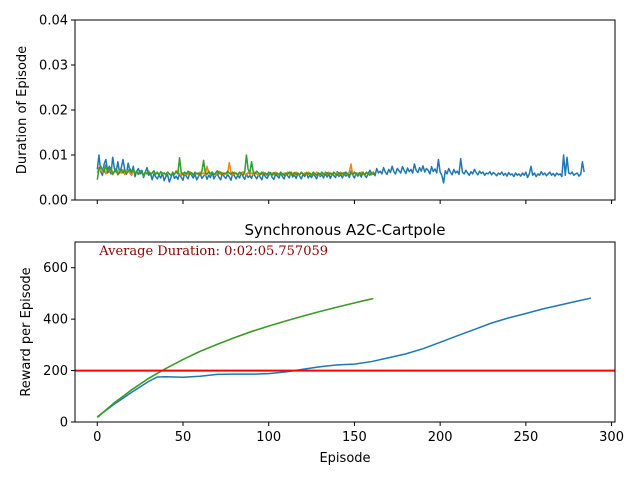  What do you see at coordinates (64, 423) in the screenshot?
I see `y-tick-label: 0` at bounding box center [64, 423].